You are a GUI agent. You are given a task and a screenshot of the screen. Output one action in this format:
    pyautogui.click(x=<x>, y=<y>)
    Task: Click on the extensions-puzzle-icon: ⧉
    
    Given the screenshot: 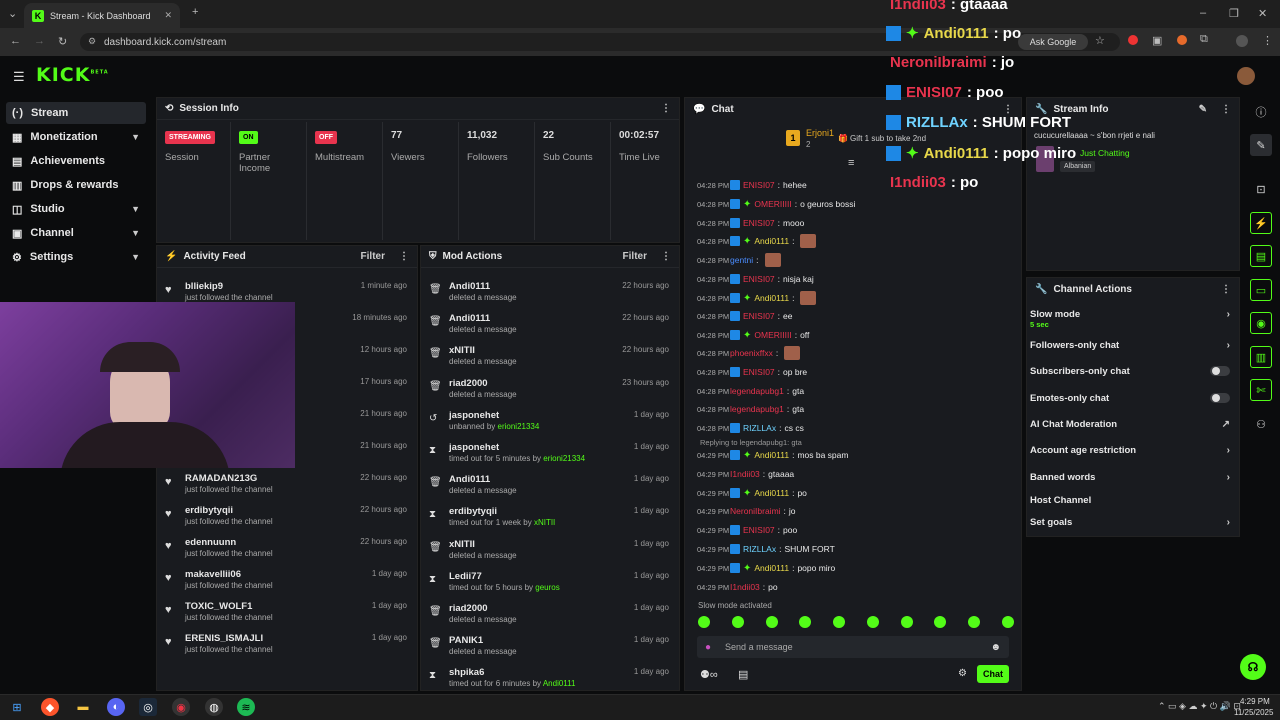 What is the action you would take?
    pyautogui.click(x=1204, y=39)
    